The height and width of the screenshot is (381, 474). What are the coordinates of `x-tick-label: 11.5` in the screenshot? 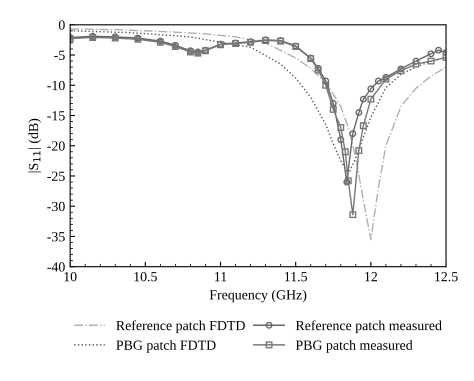 It's located at (296, 277).